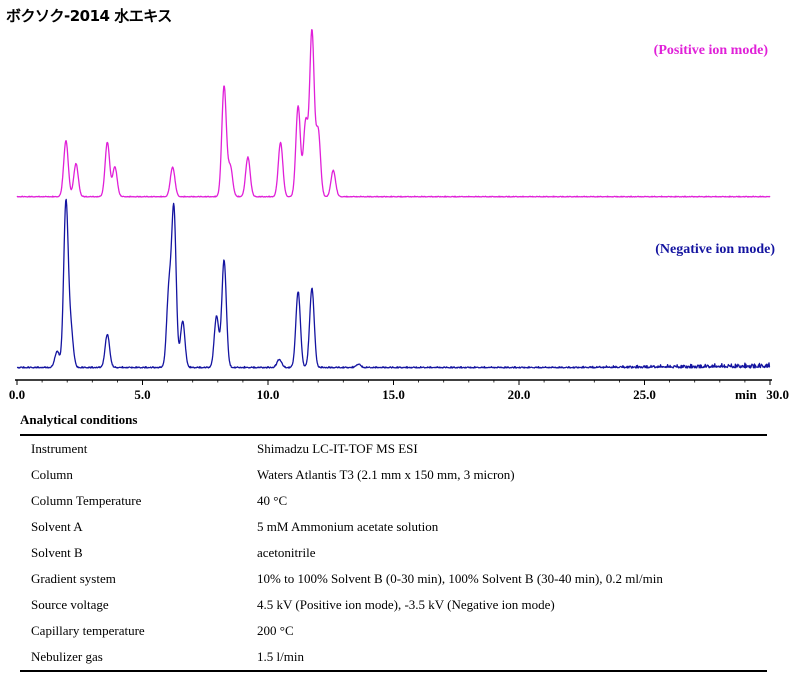  Describe the element at coordinates (86, 500) in the screenshot. I see `condition-key: Column Temperature` at that location.